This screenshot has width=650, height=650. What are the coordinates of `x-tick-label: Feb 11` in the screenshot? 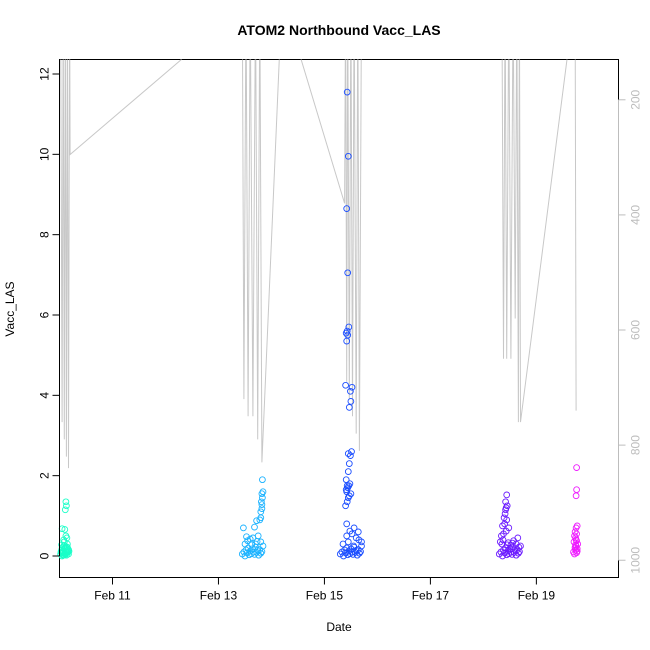 It's located at (112, 596).